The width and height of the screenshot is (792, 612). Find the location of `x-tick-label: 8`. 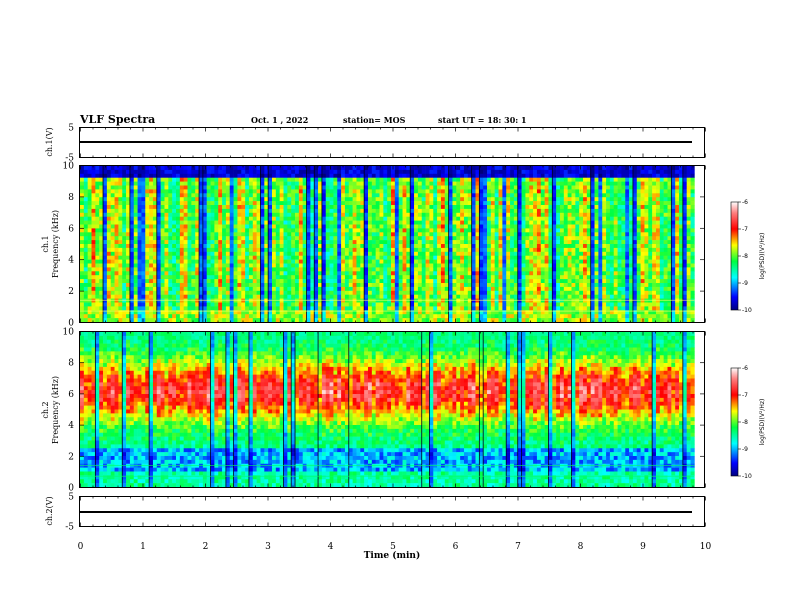

x-tick-label: 8 is located at coordinates (581, 547).